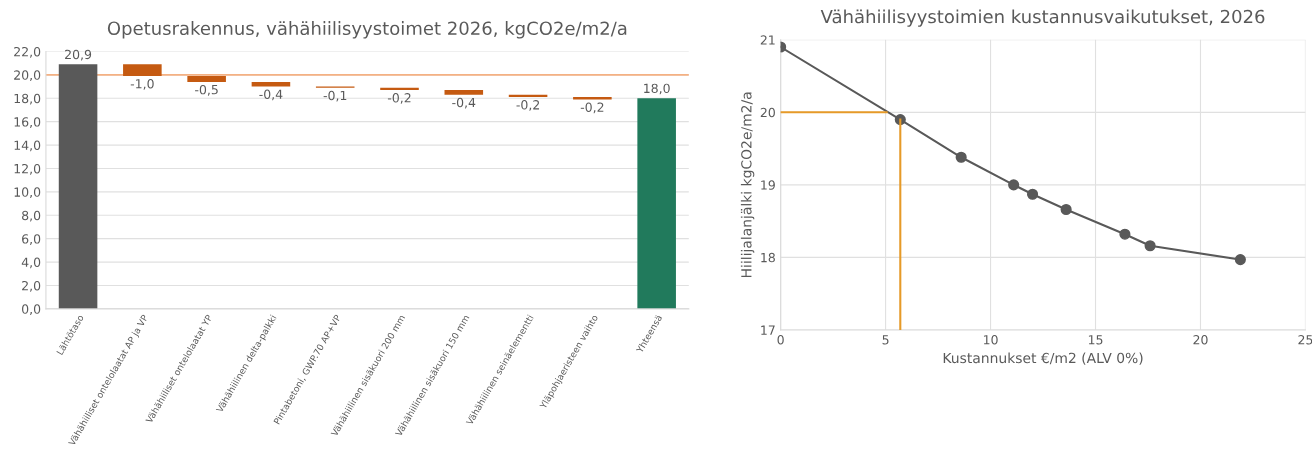  I want to click on y-tick-label: 8,0, so click(31, 216).